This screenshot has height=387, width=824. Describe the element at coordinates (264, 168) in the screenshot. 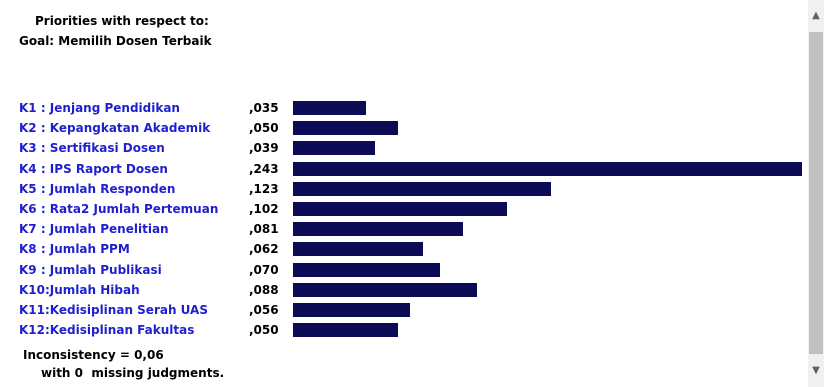

I see `criterion-weight: ,243` at that location.